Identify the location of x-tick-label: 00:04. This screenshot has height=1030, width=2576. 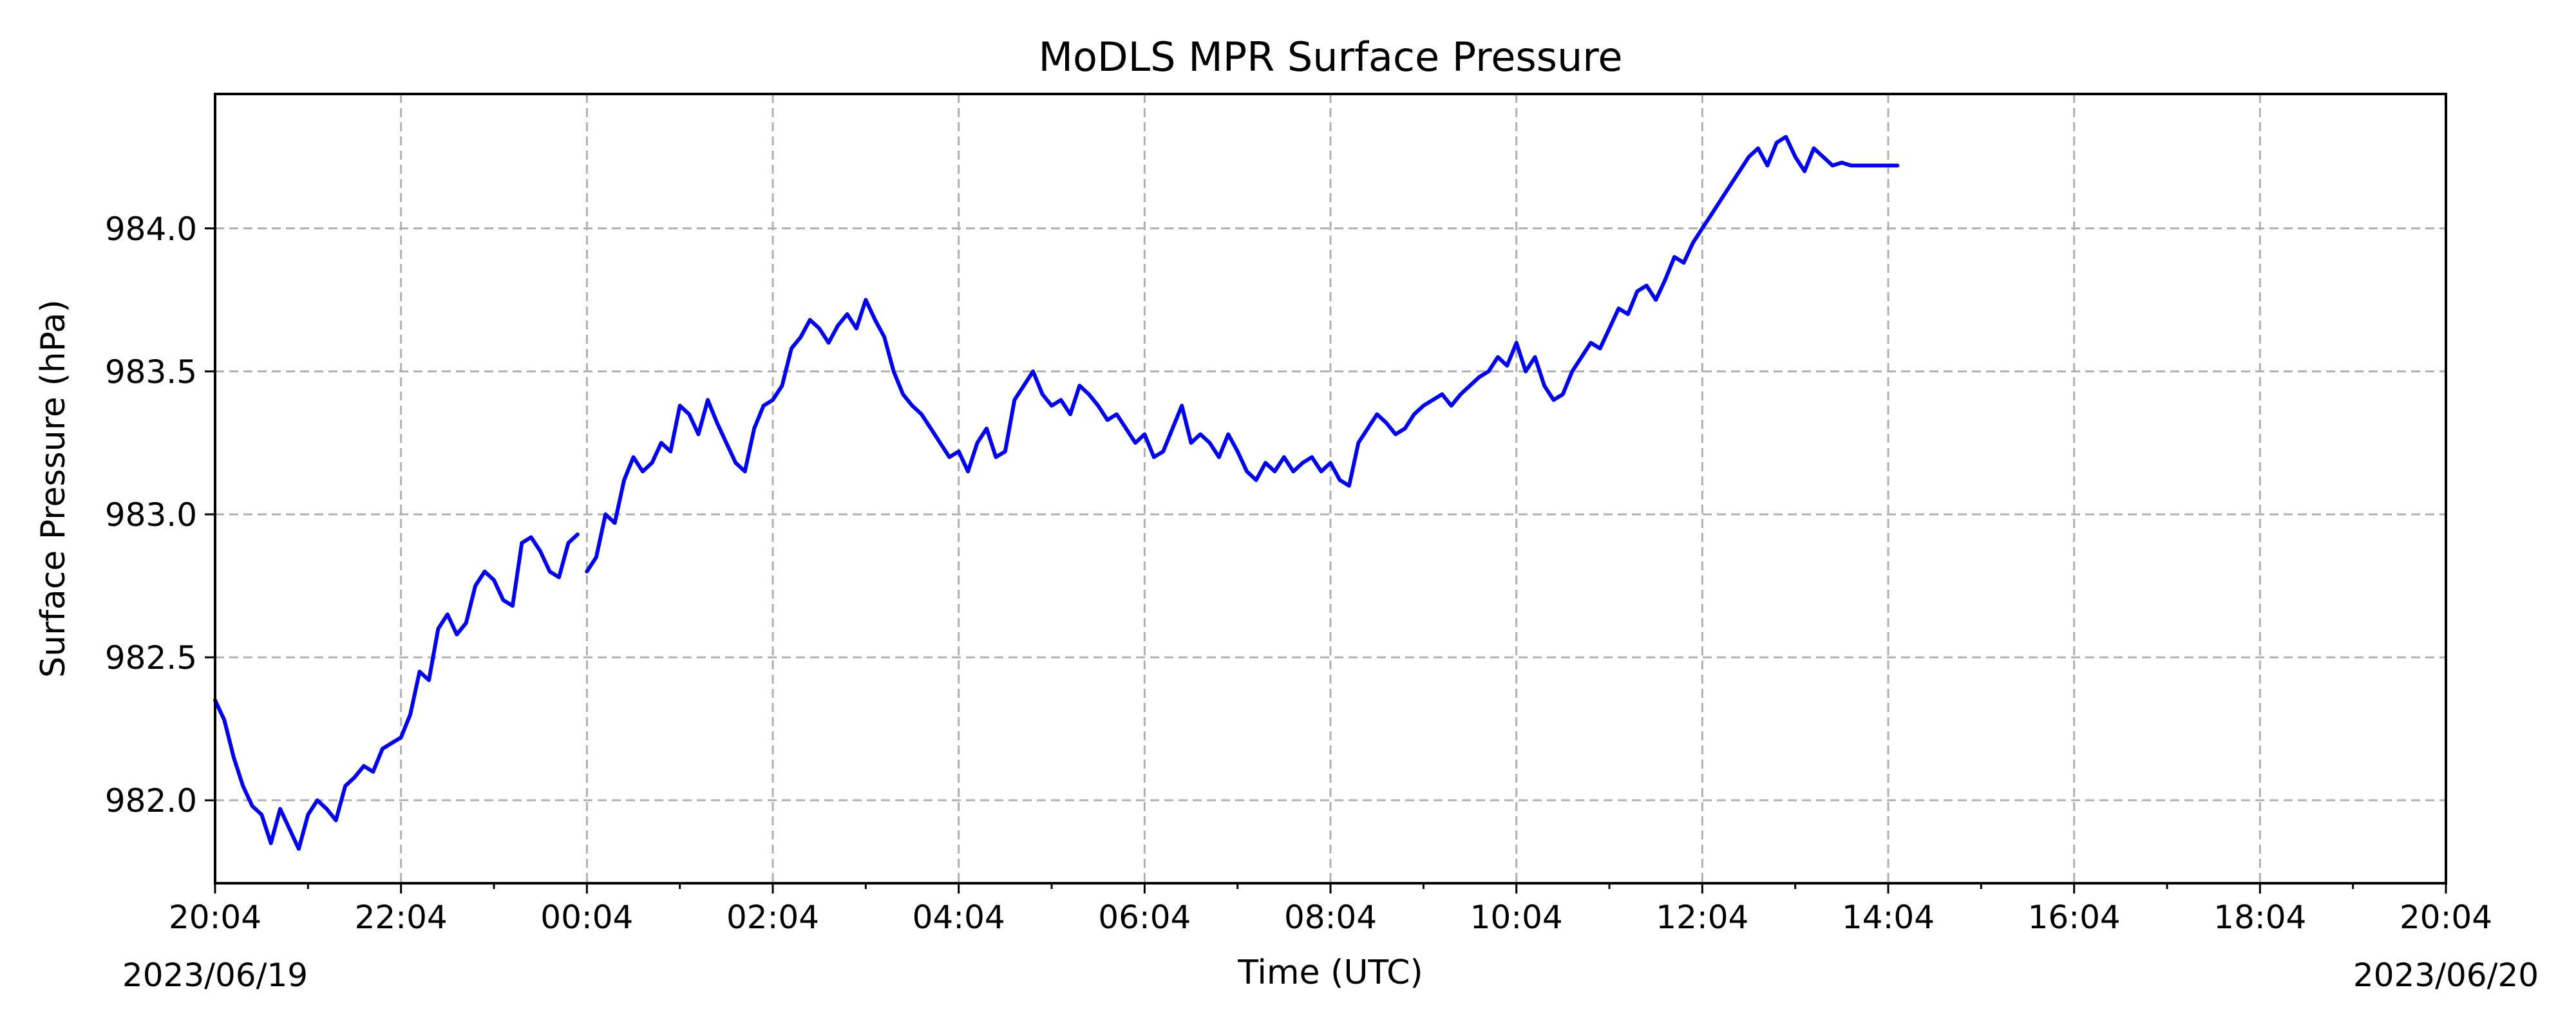
(587, 917).